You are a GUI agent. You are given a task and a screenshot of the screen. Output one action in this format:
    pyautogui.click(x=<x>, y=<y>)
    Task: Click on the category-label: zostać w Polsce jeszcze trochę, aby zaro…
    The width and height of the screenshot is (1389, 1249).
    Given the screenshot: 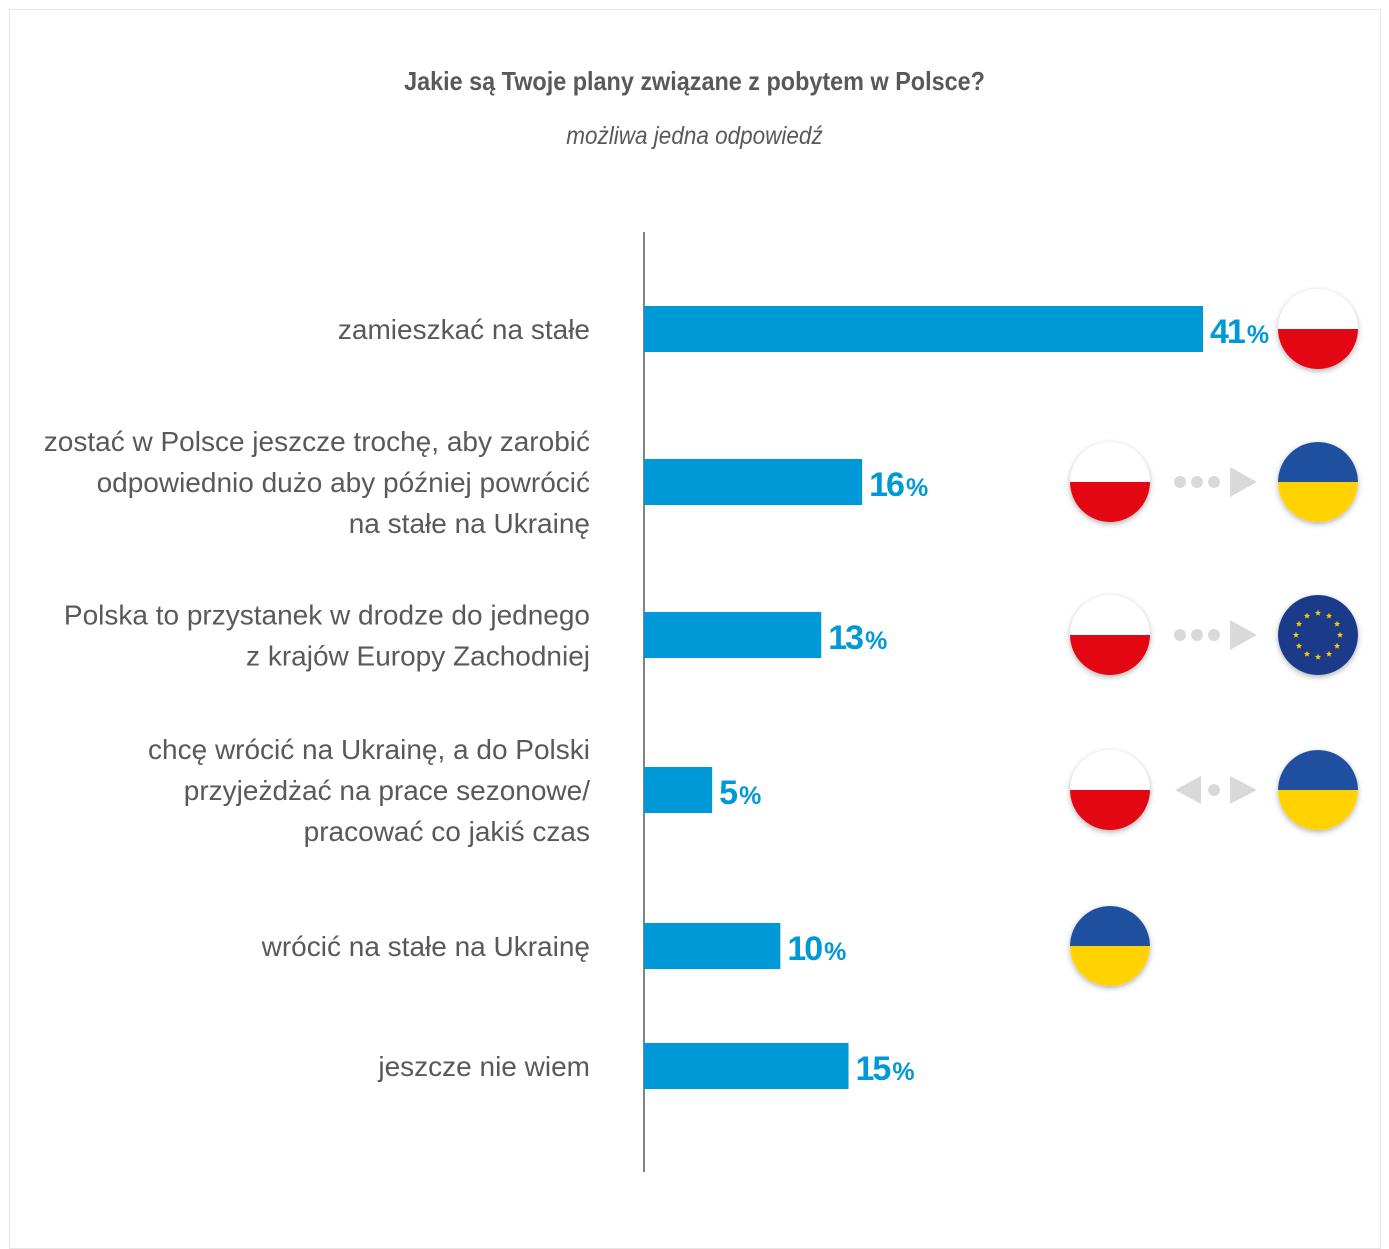 What is the action you would take?
    pyautogui.click(x=317, y=441)
    